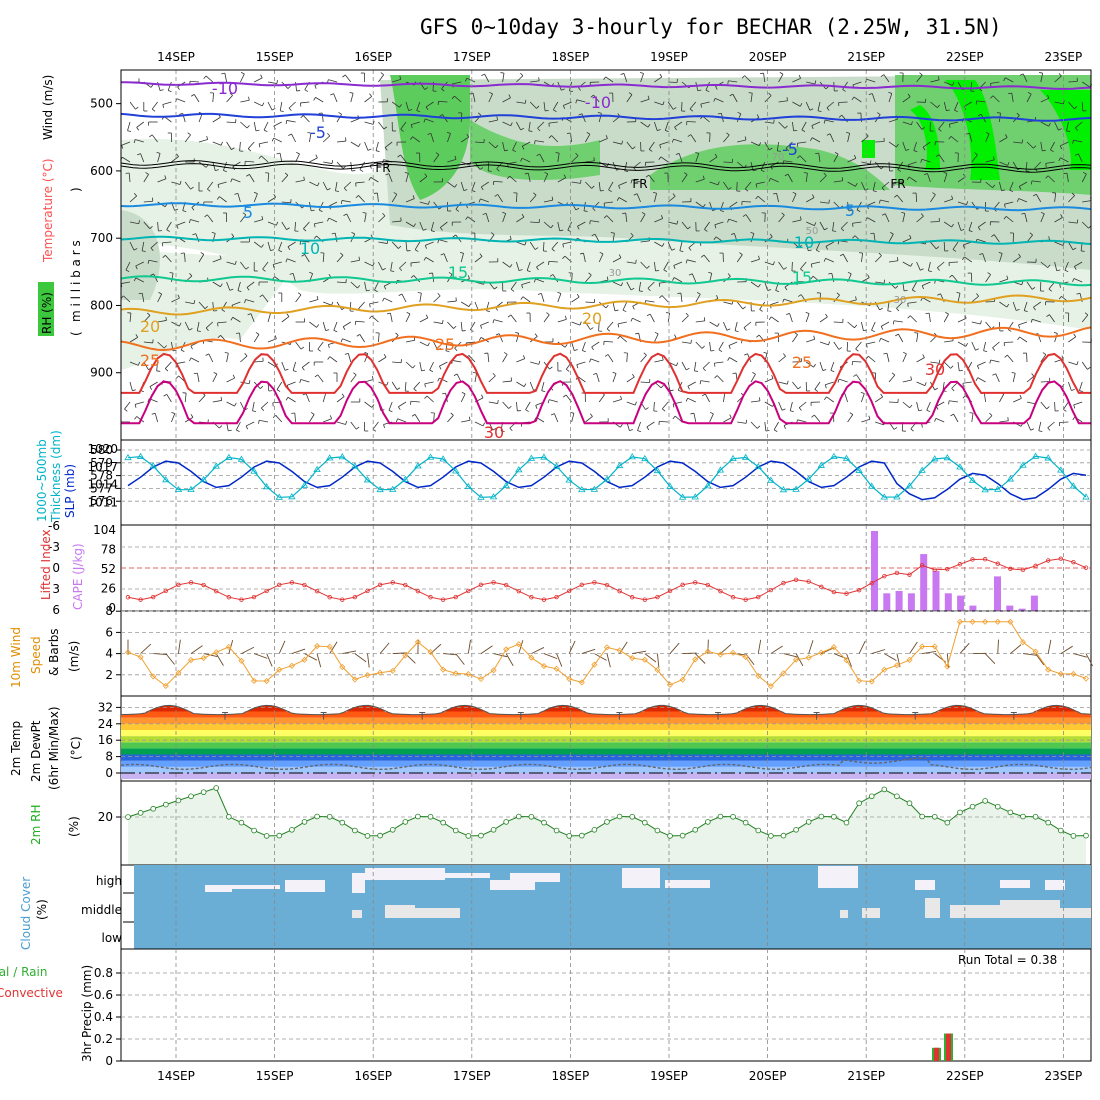 This screenshot has height=1100, width=1100. I want to click on slp-axis-label: SLP (mb), so click(70, 491).